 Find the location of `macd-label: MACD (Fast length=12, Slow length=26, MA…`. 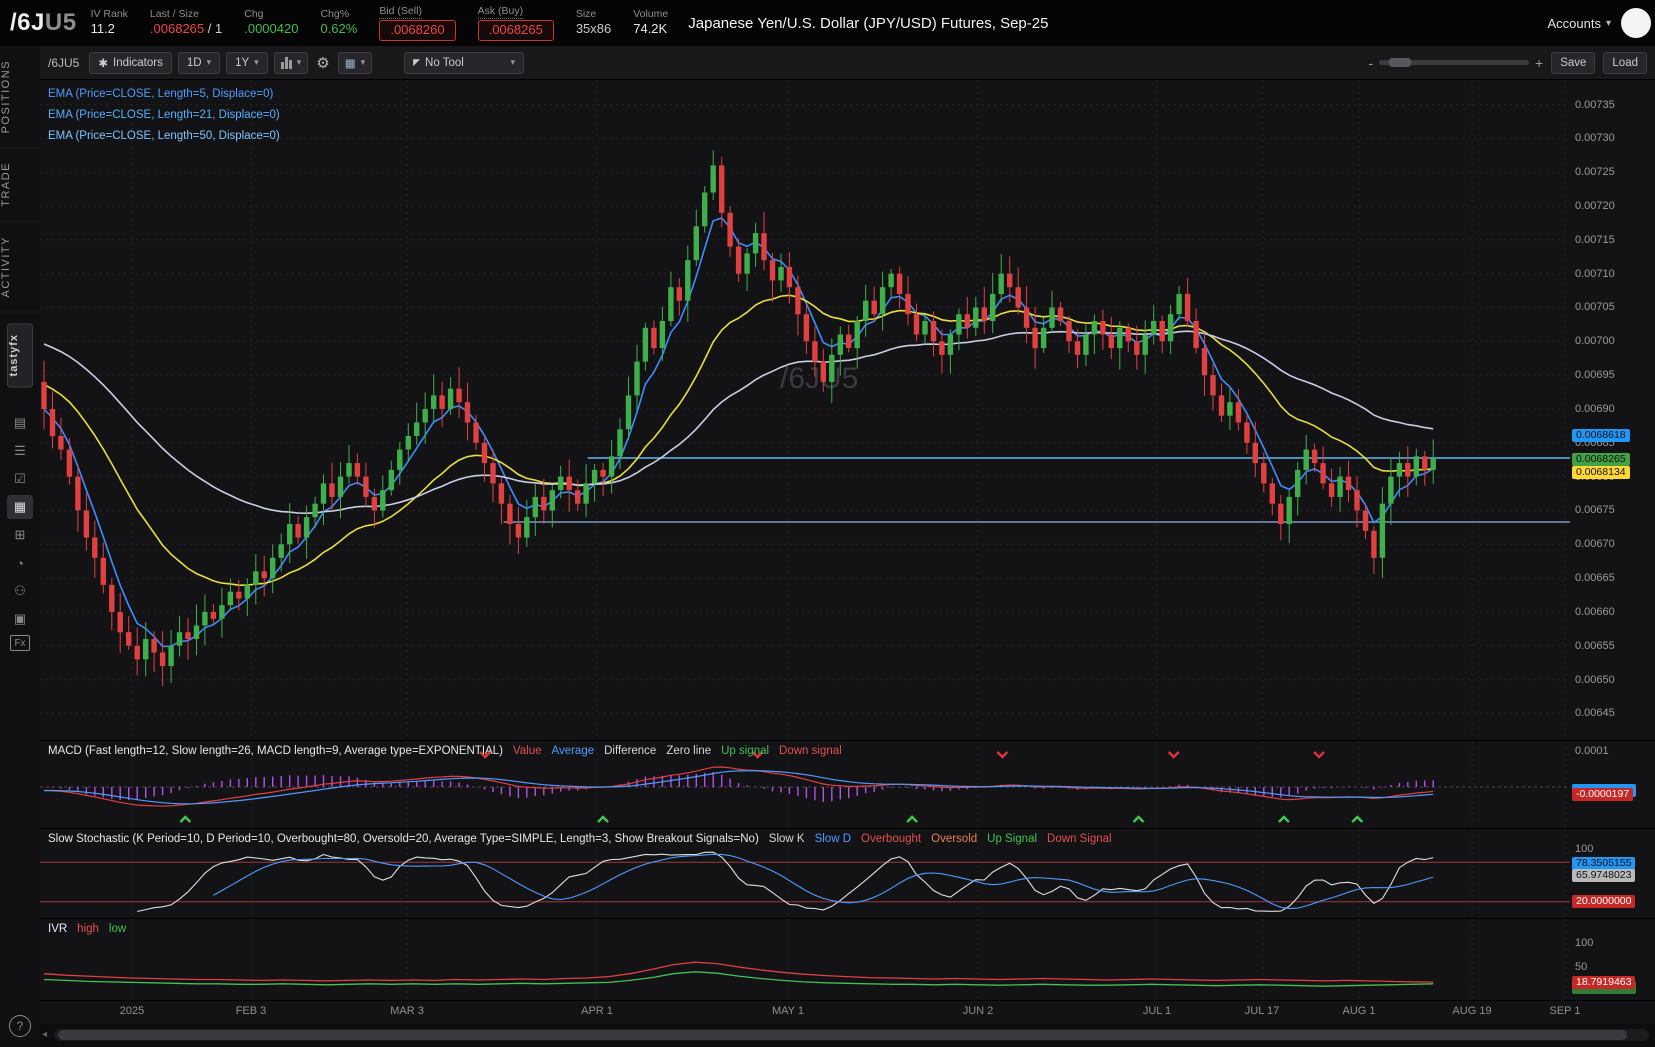

macd-label: MACD (Fast length=12, Slow length=26, MA… is located at coordinates (275, 751).